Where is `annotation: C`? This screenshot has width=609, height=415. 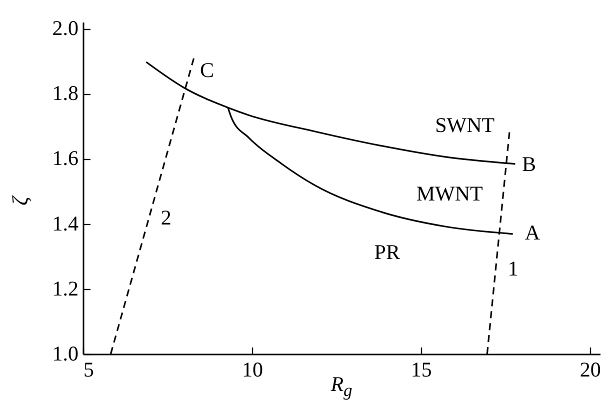 annotation: C is located at coordinates (207, 70).